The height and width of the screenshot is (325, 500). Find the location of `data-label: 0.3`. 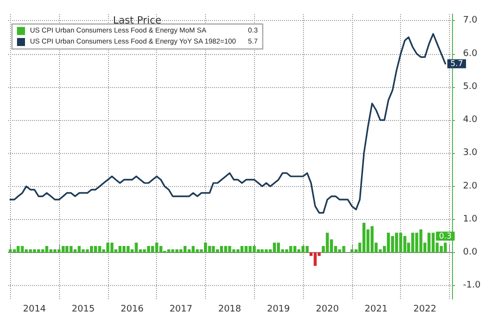

data-label: 0.3 is located at coordinates (445, 236).